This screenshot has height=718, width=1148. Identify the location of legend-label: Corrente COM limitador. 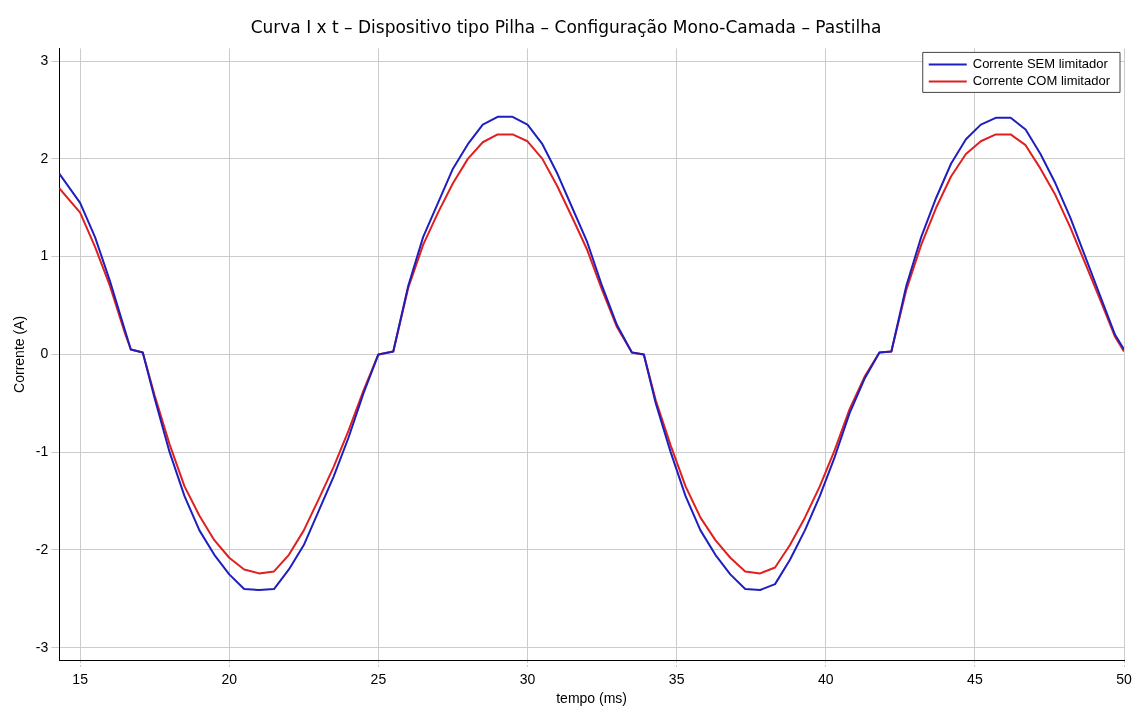
(1041, 80).